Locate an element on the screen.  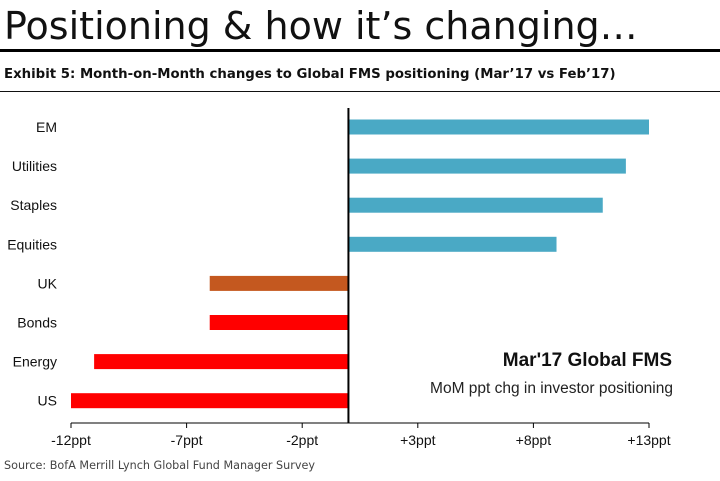
category-label-staples: Staples is located at coordinates (33, 205).